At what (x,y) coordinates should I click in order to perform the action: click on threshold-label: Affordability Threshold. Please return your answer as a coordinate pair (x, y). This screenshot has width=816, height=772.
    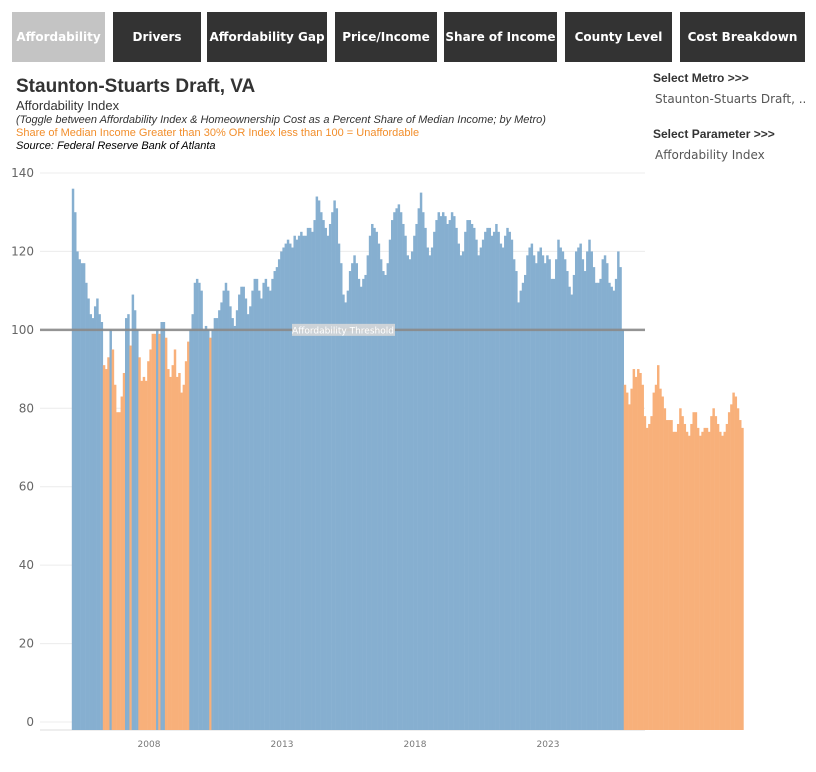
    Looking at the image, I should click on (343, 331).